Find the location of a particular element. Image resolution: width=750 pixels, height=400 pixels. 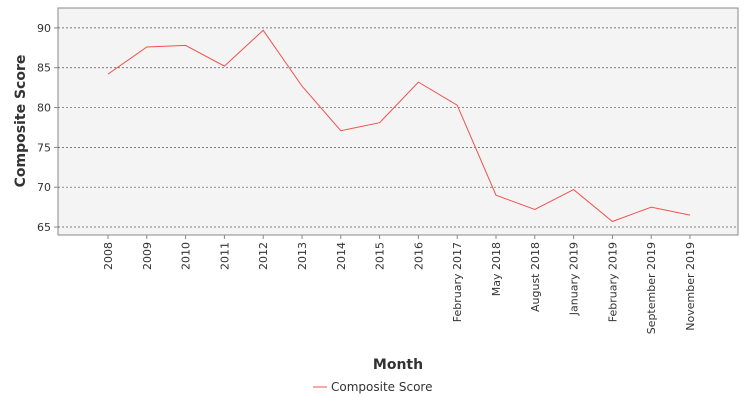

x-tick-label: 2015 is located at coordinates (380, 256).